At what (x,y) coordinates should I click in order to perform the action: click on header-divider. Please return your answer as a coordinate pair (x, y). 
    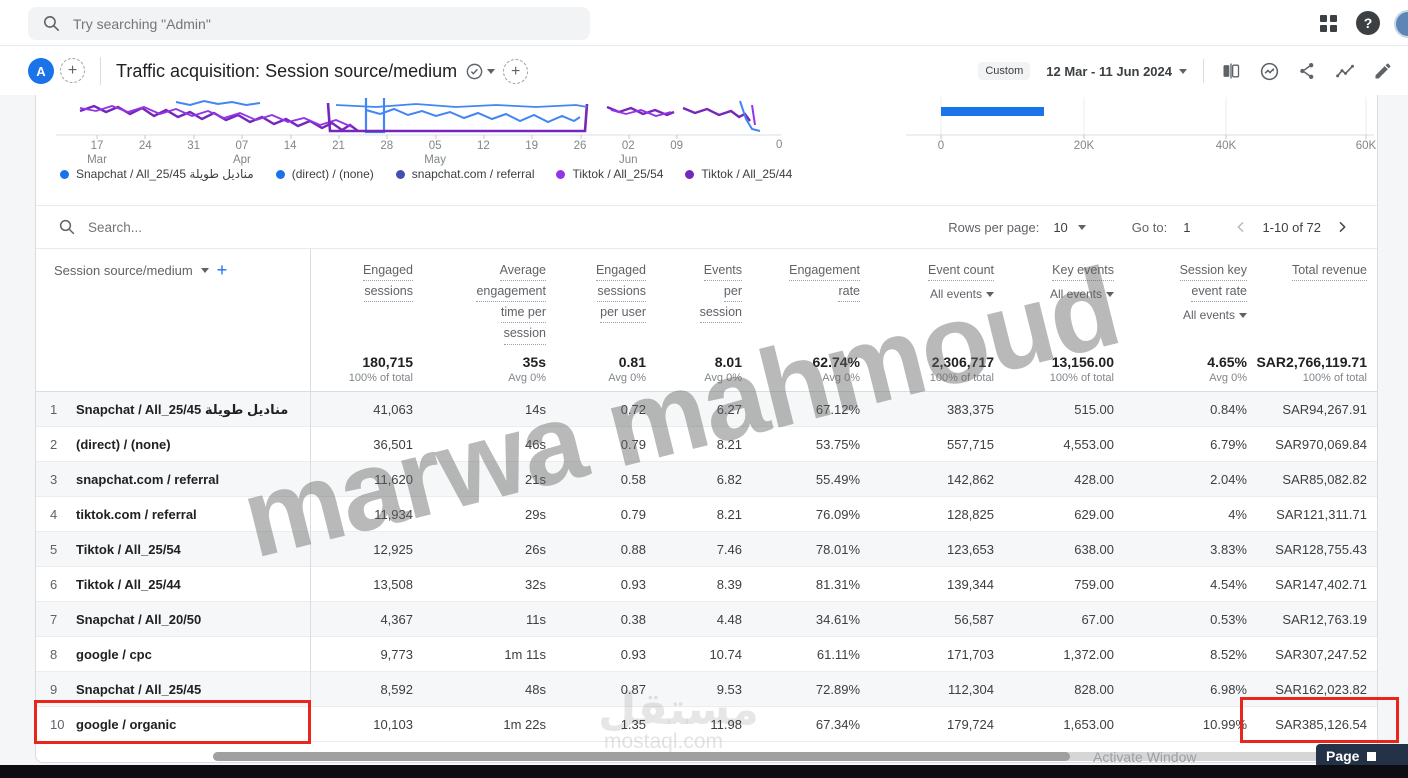
    Looking at the image, I should click on (100, 71).